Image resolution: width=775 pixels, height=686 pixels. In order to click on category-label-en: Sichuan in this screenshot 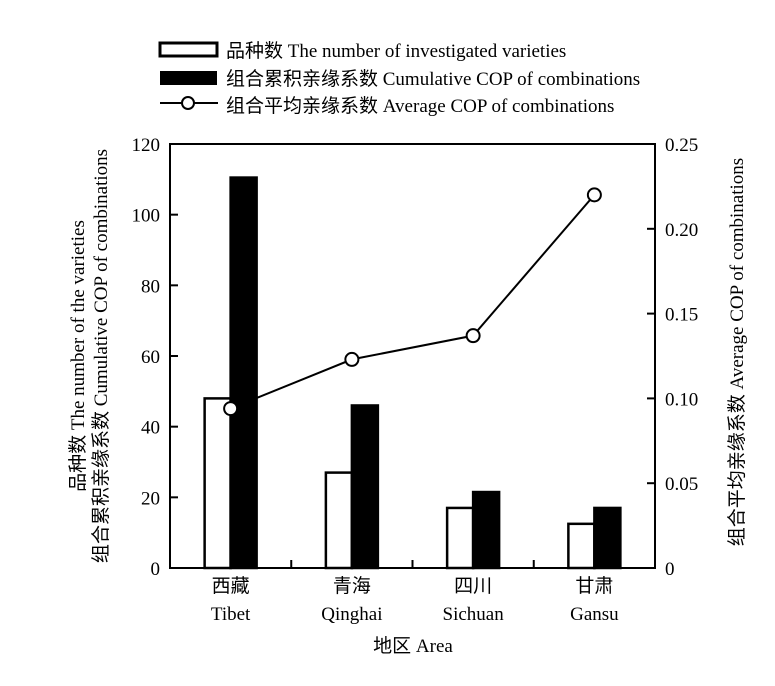, I will do `click(474, 614)`.